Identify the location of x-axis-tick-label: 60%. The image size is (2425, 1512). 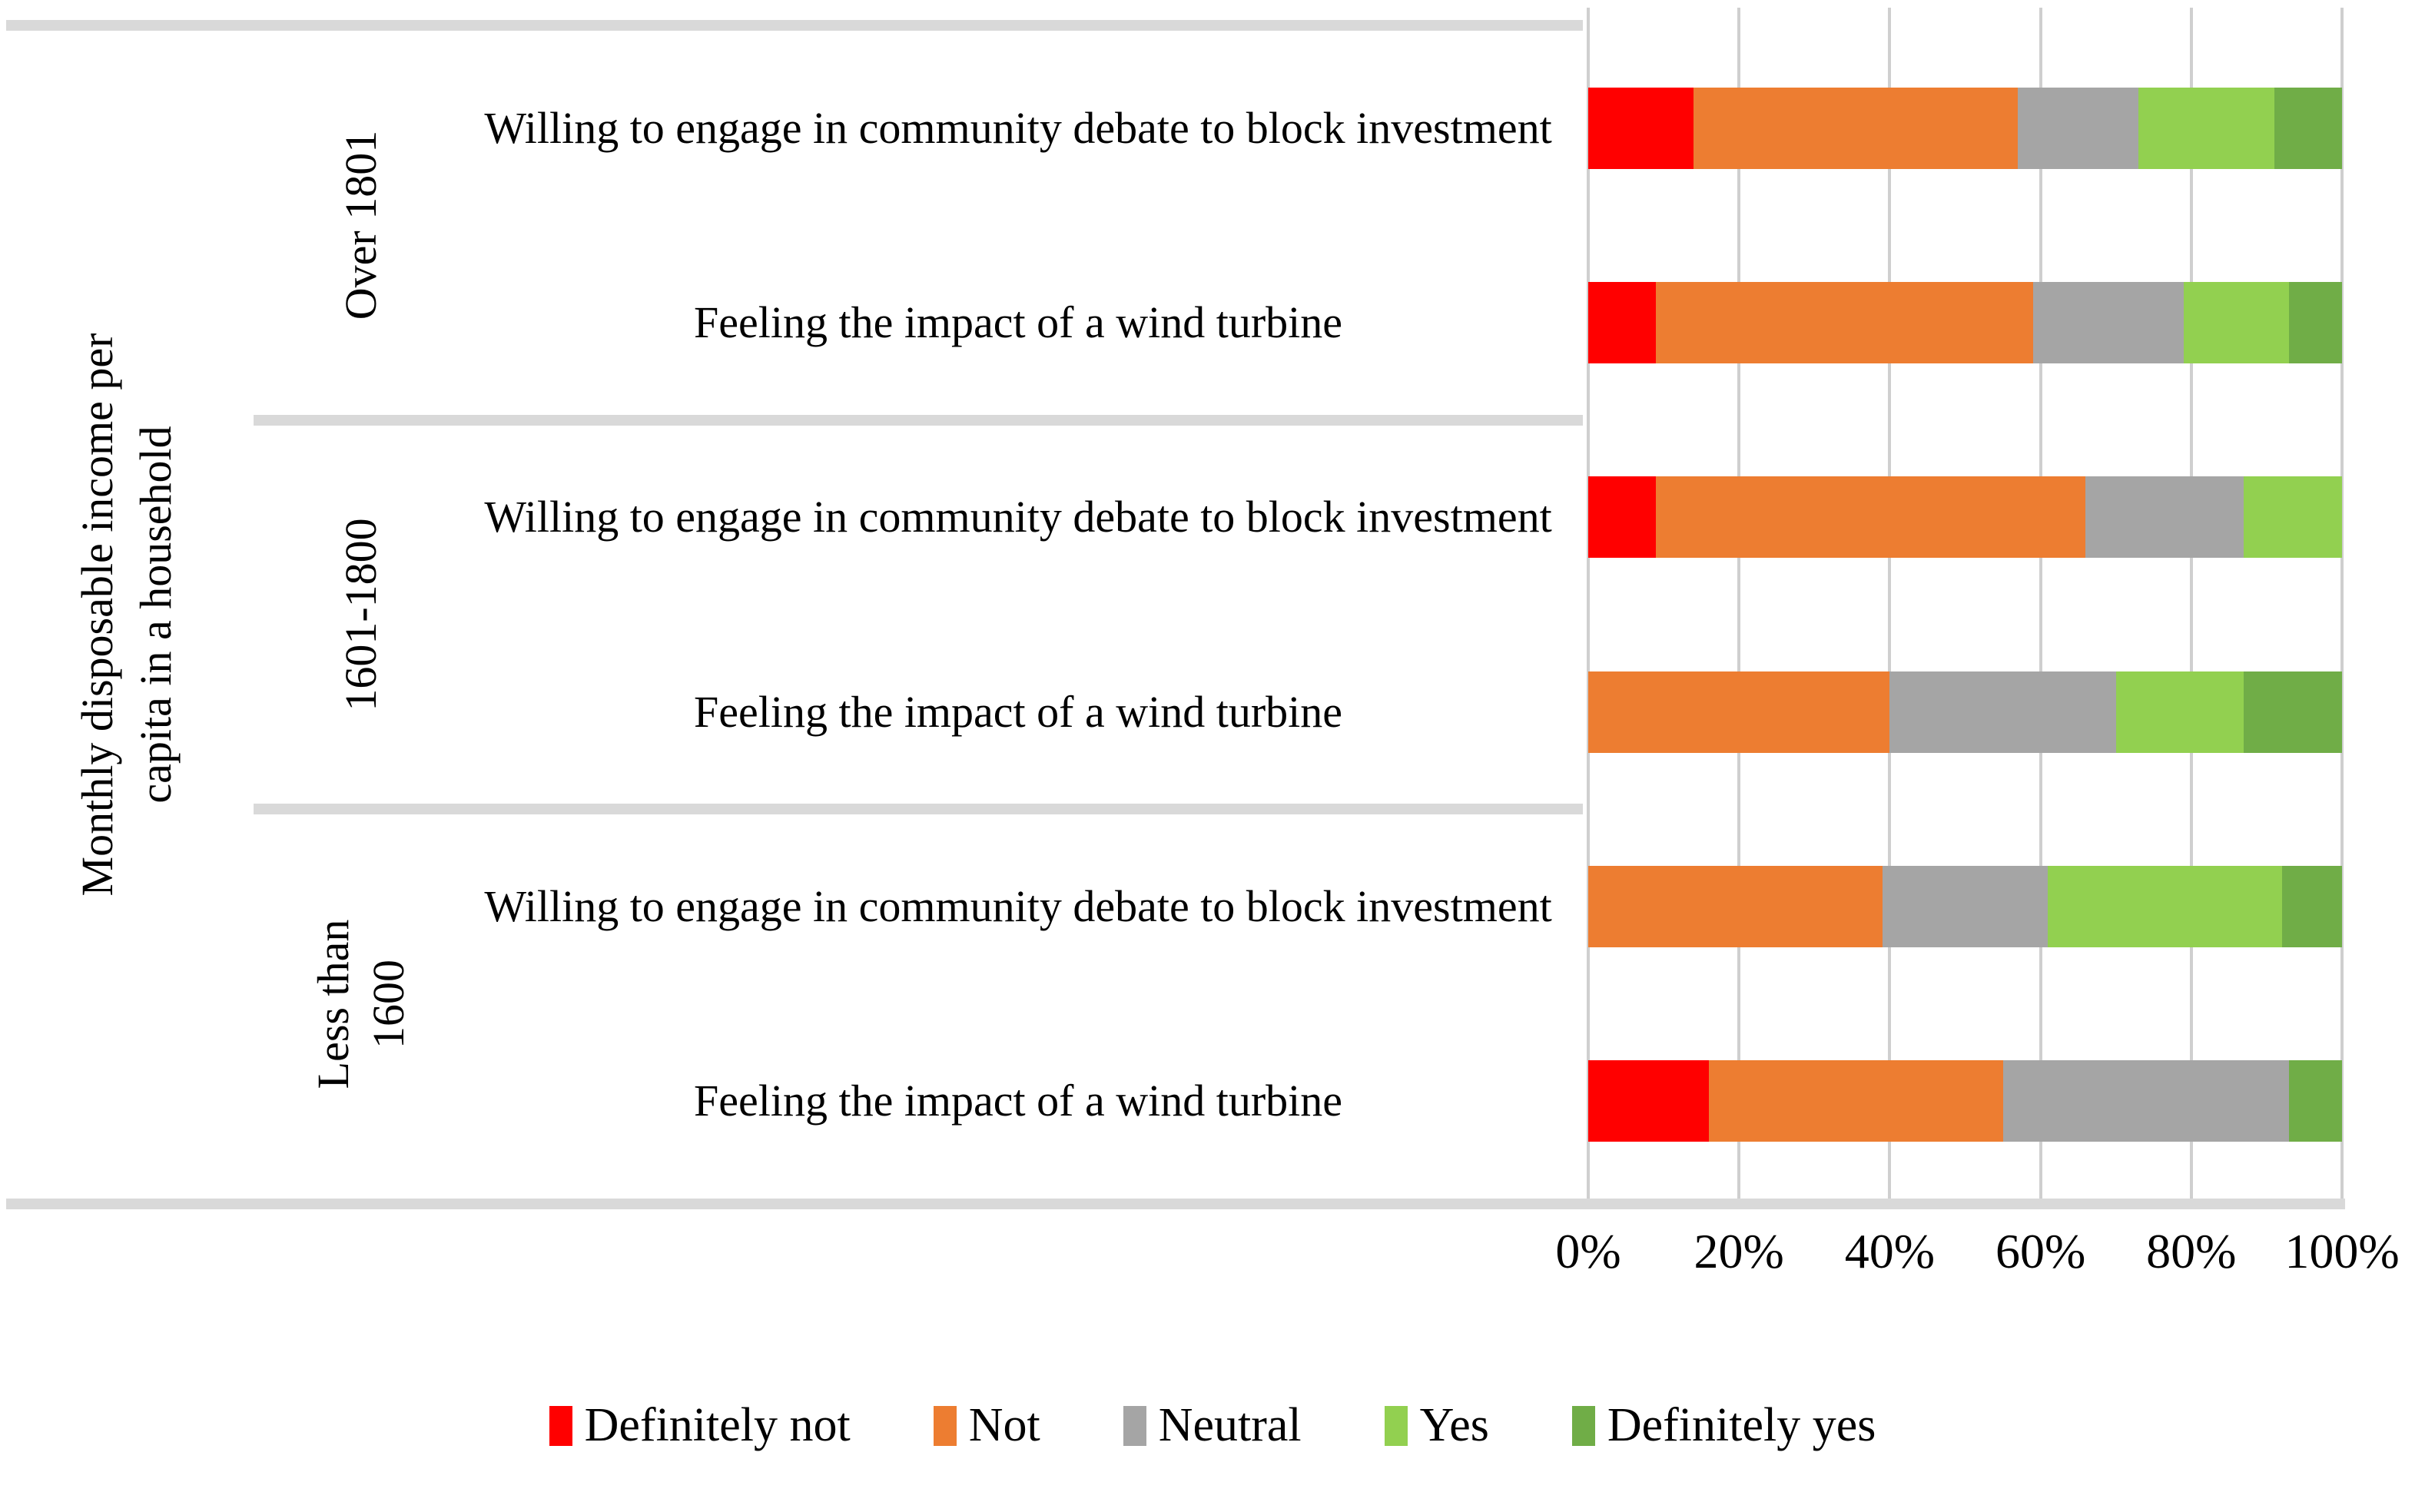
(2040, 1251).